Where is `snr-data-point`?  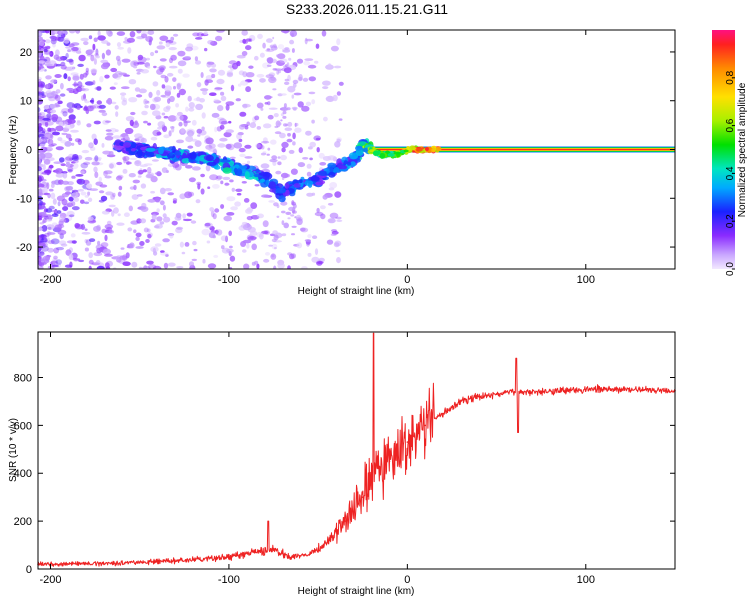
snr-data-point is located at coordinates (407, 442).